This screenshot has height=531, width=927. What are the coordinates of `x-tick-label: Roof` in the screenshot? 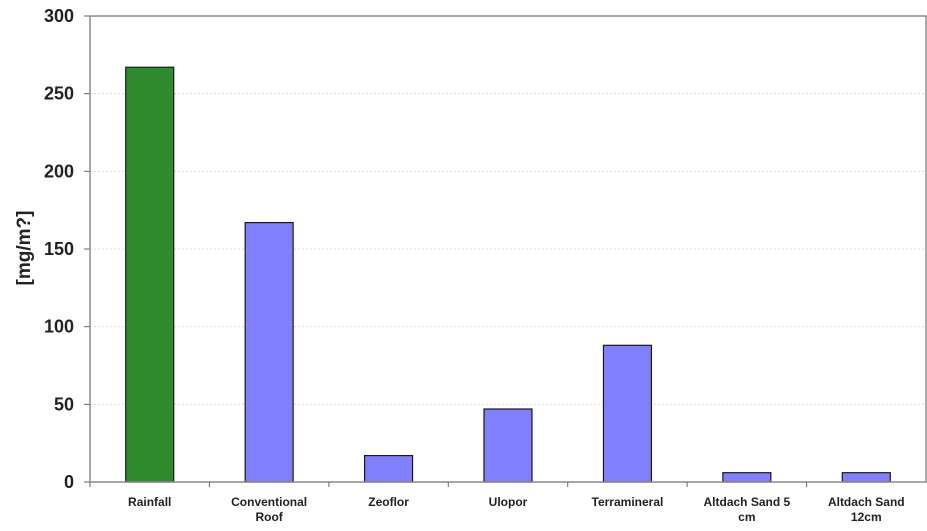 It's located at (269, 517).